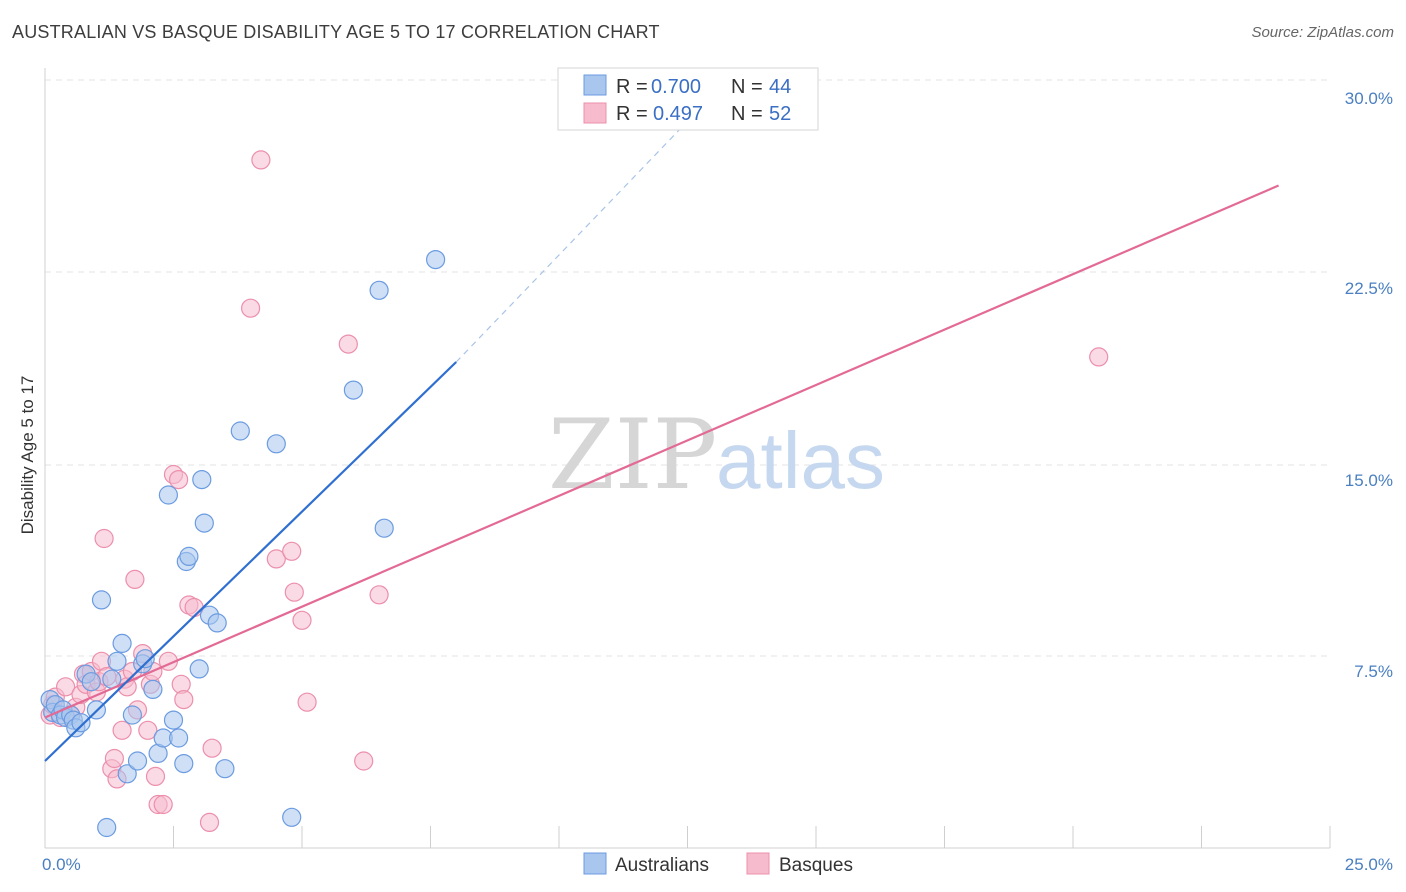  What do you see at coordinates (678, 114) in the screenshot?
I see `legend-r-value-basques: 0.497` at bounding box center [678, 114].